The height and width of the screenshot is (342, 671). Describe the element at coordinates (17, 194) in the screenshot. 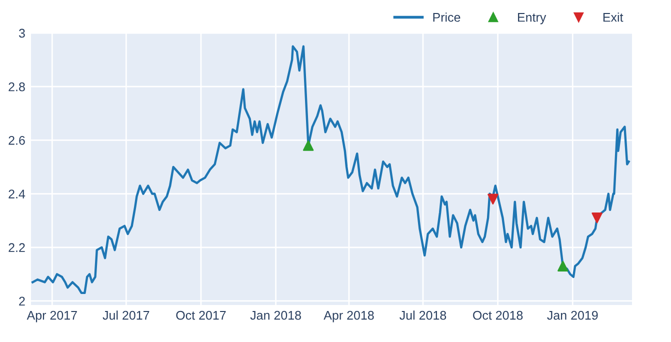

I see `y-tick-label: 2.4` at that location.